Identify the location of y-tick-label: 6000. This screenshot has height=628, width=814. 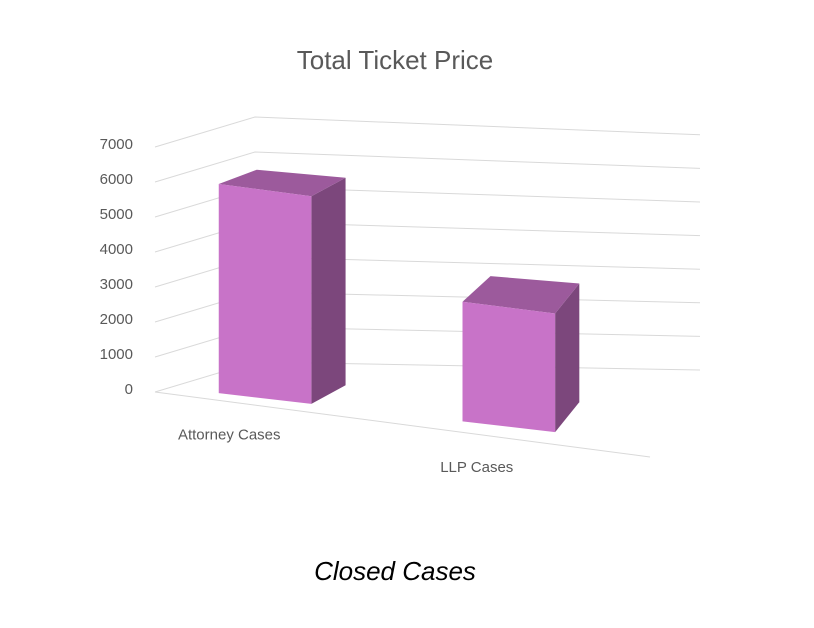
(116, 179).